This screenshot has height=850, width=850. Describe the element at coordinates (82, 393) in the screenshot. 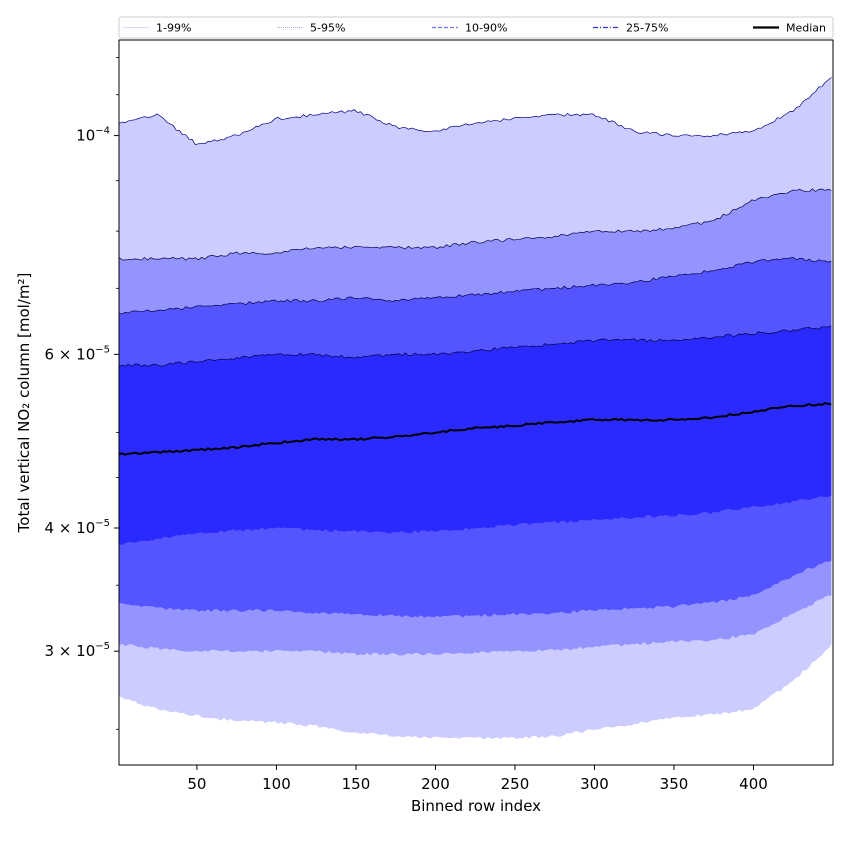

I see `y-axis-ticks: 3 × 10−5 4 × 10−5 6 × 10−5 10−4` at that location.